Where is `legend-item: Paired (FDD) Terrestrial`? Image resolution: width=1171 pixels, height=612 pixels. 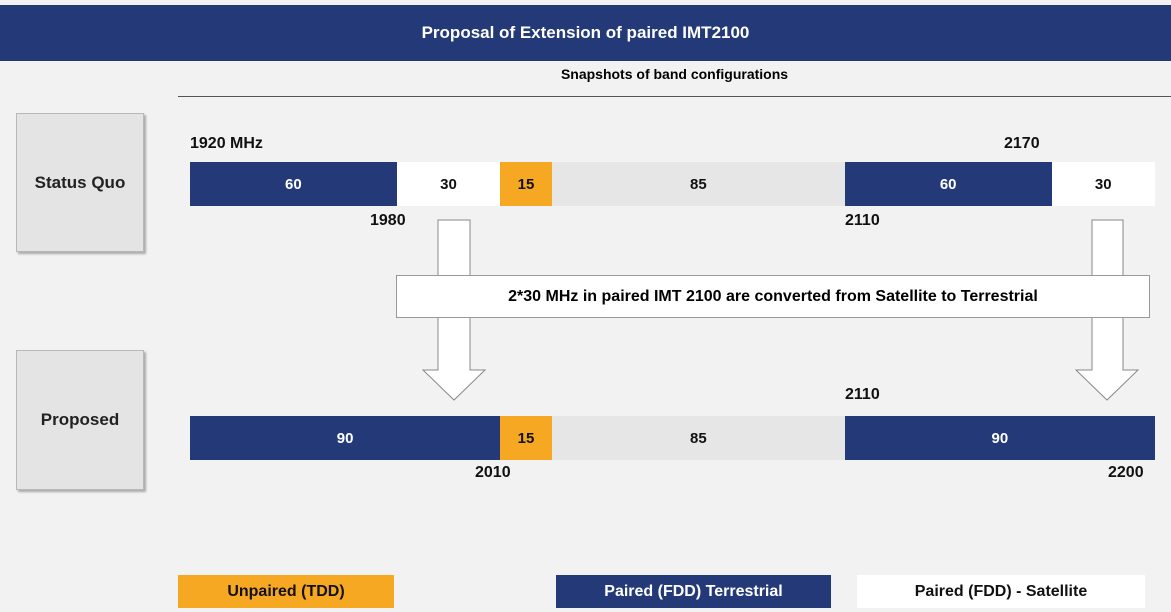
legend-item: Paired (FDD) Terrestrial is located at coordinates (693, 591).